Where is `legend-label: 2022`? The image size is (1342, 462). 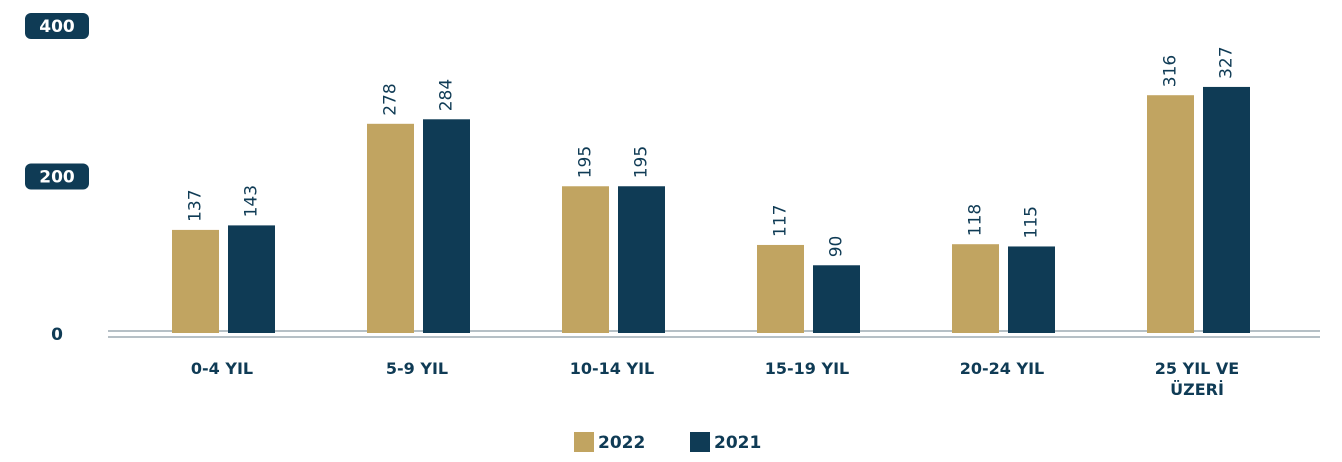
legend-label: 2022 is located at coordinates (621, 443).